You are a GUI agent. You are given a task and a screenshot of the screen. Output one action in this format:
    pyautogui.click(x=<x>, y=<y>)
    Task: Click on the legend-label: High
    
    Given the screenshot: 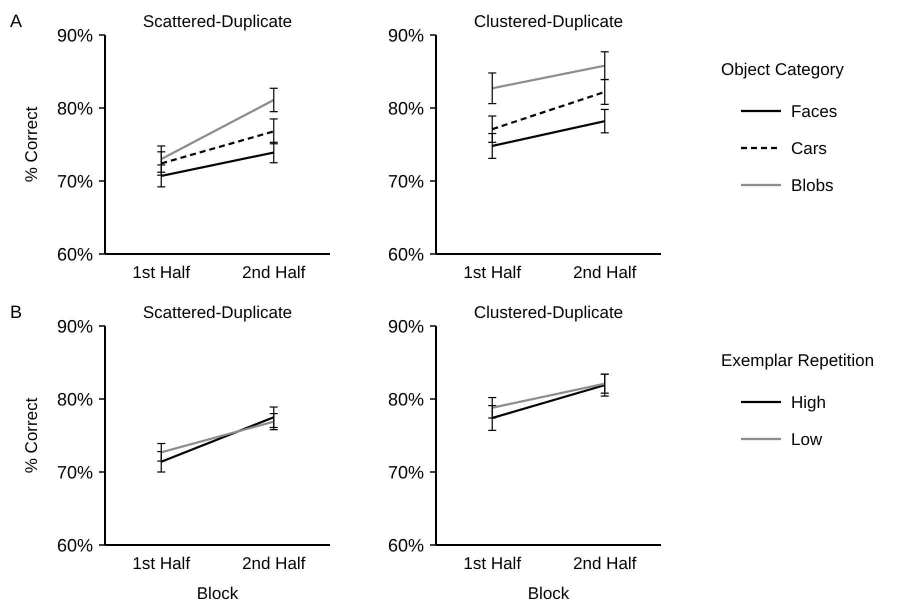 What is the action you would take?
    pyautogui.click(x=808, y=402)
    